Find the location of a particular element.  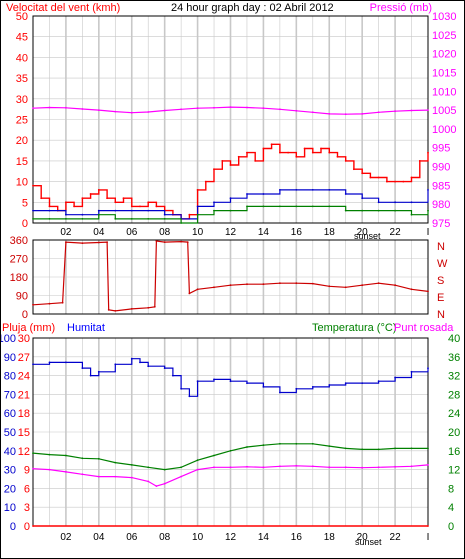

hour-tick-label: 04 is located at coordinates (99, 537).